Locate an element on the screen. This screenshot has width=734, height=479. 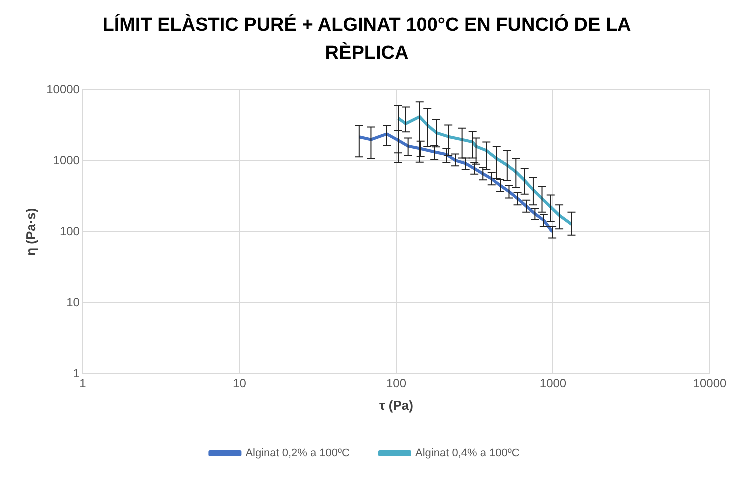
chart-title: LÍMIT ELÀSTIC PURÉ + ALGINAT 100°C EN FUNCIÓ DE LA RÈPLICA is located at coordinates (367, 39).